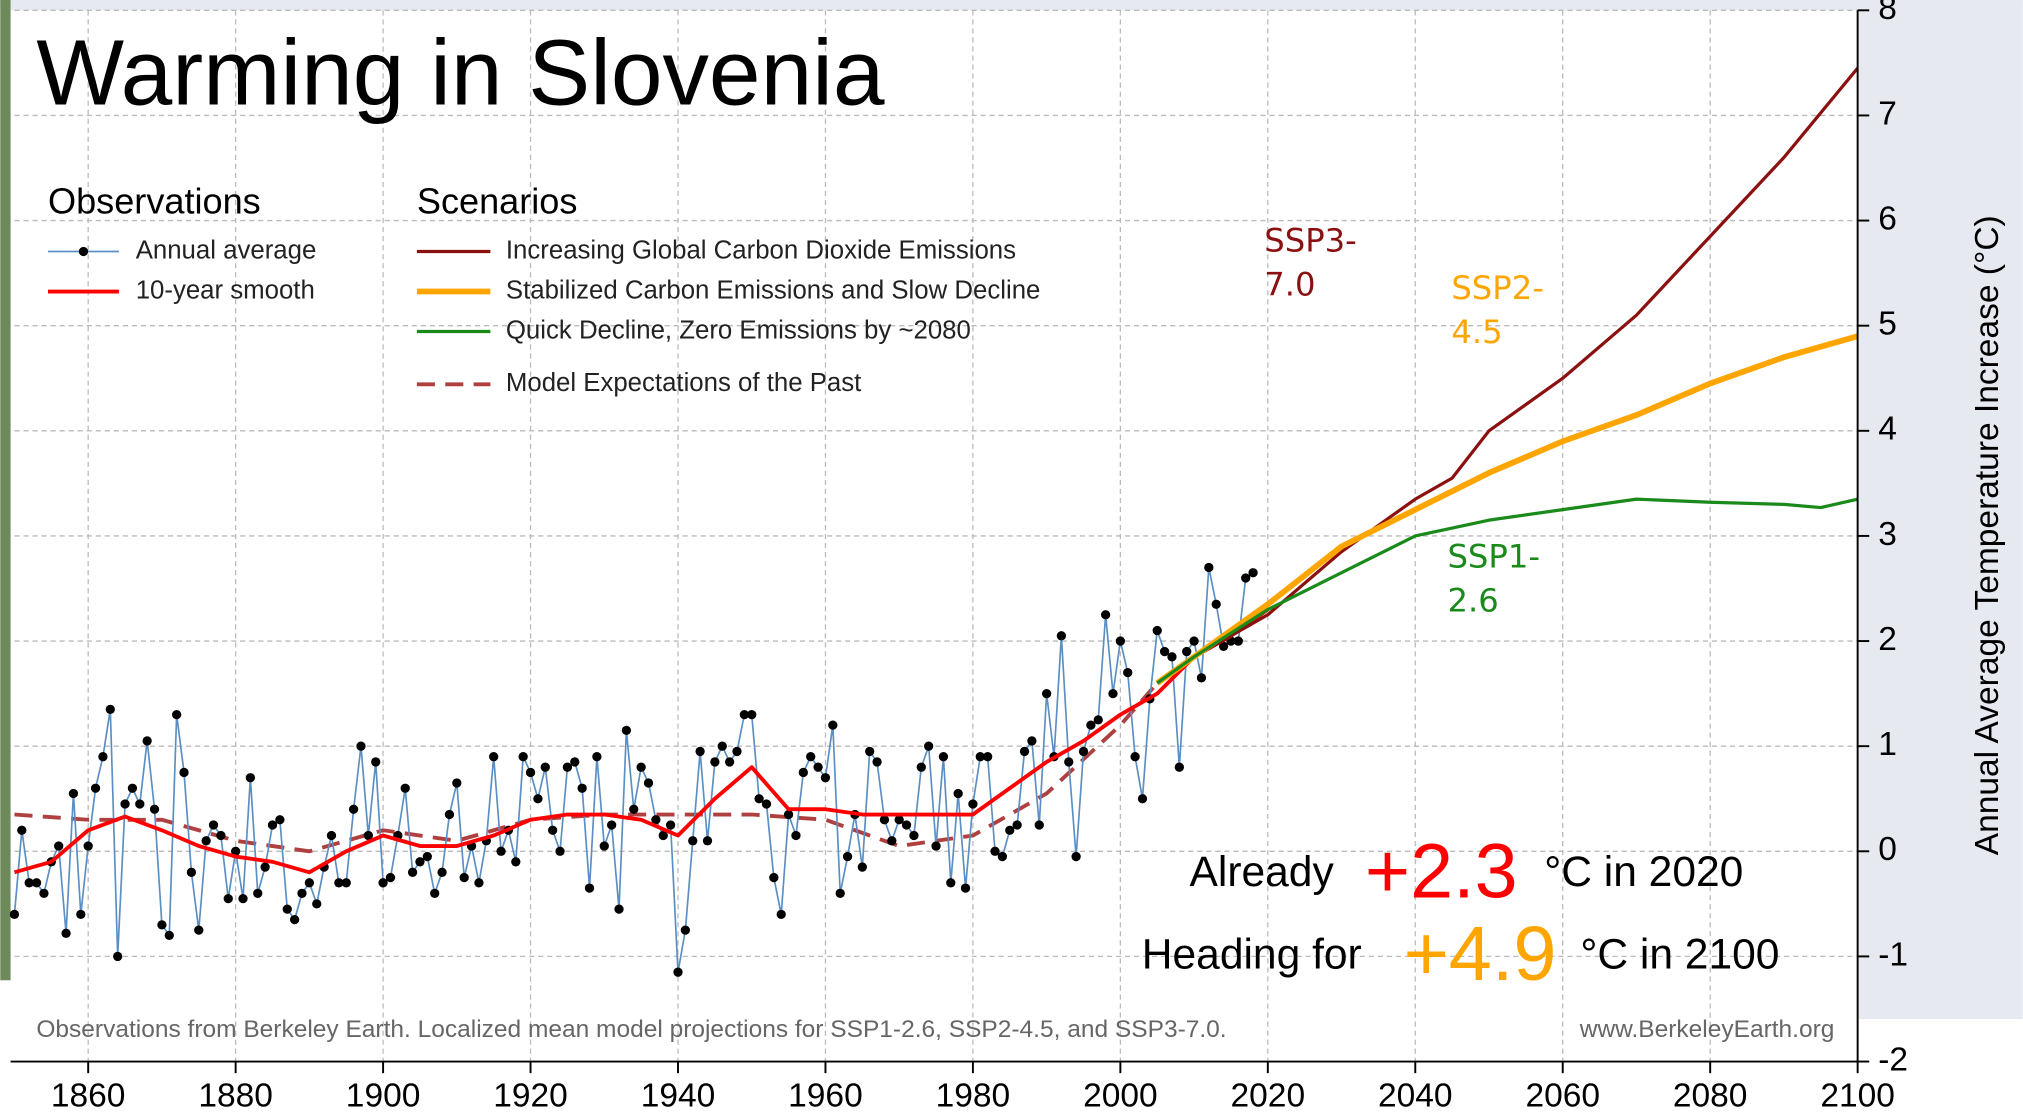 Image resolution: width=2023 pixels, height=1117 pixels. What do you see at coordinates (1415, 1096) in the screenshot?
I see `x-tick-label: 2040` at bounding box center [1415, 1096].